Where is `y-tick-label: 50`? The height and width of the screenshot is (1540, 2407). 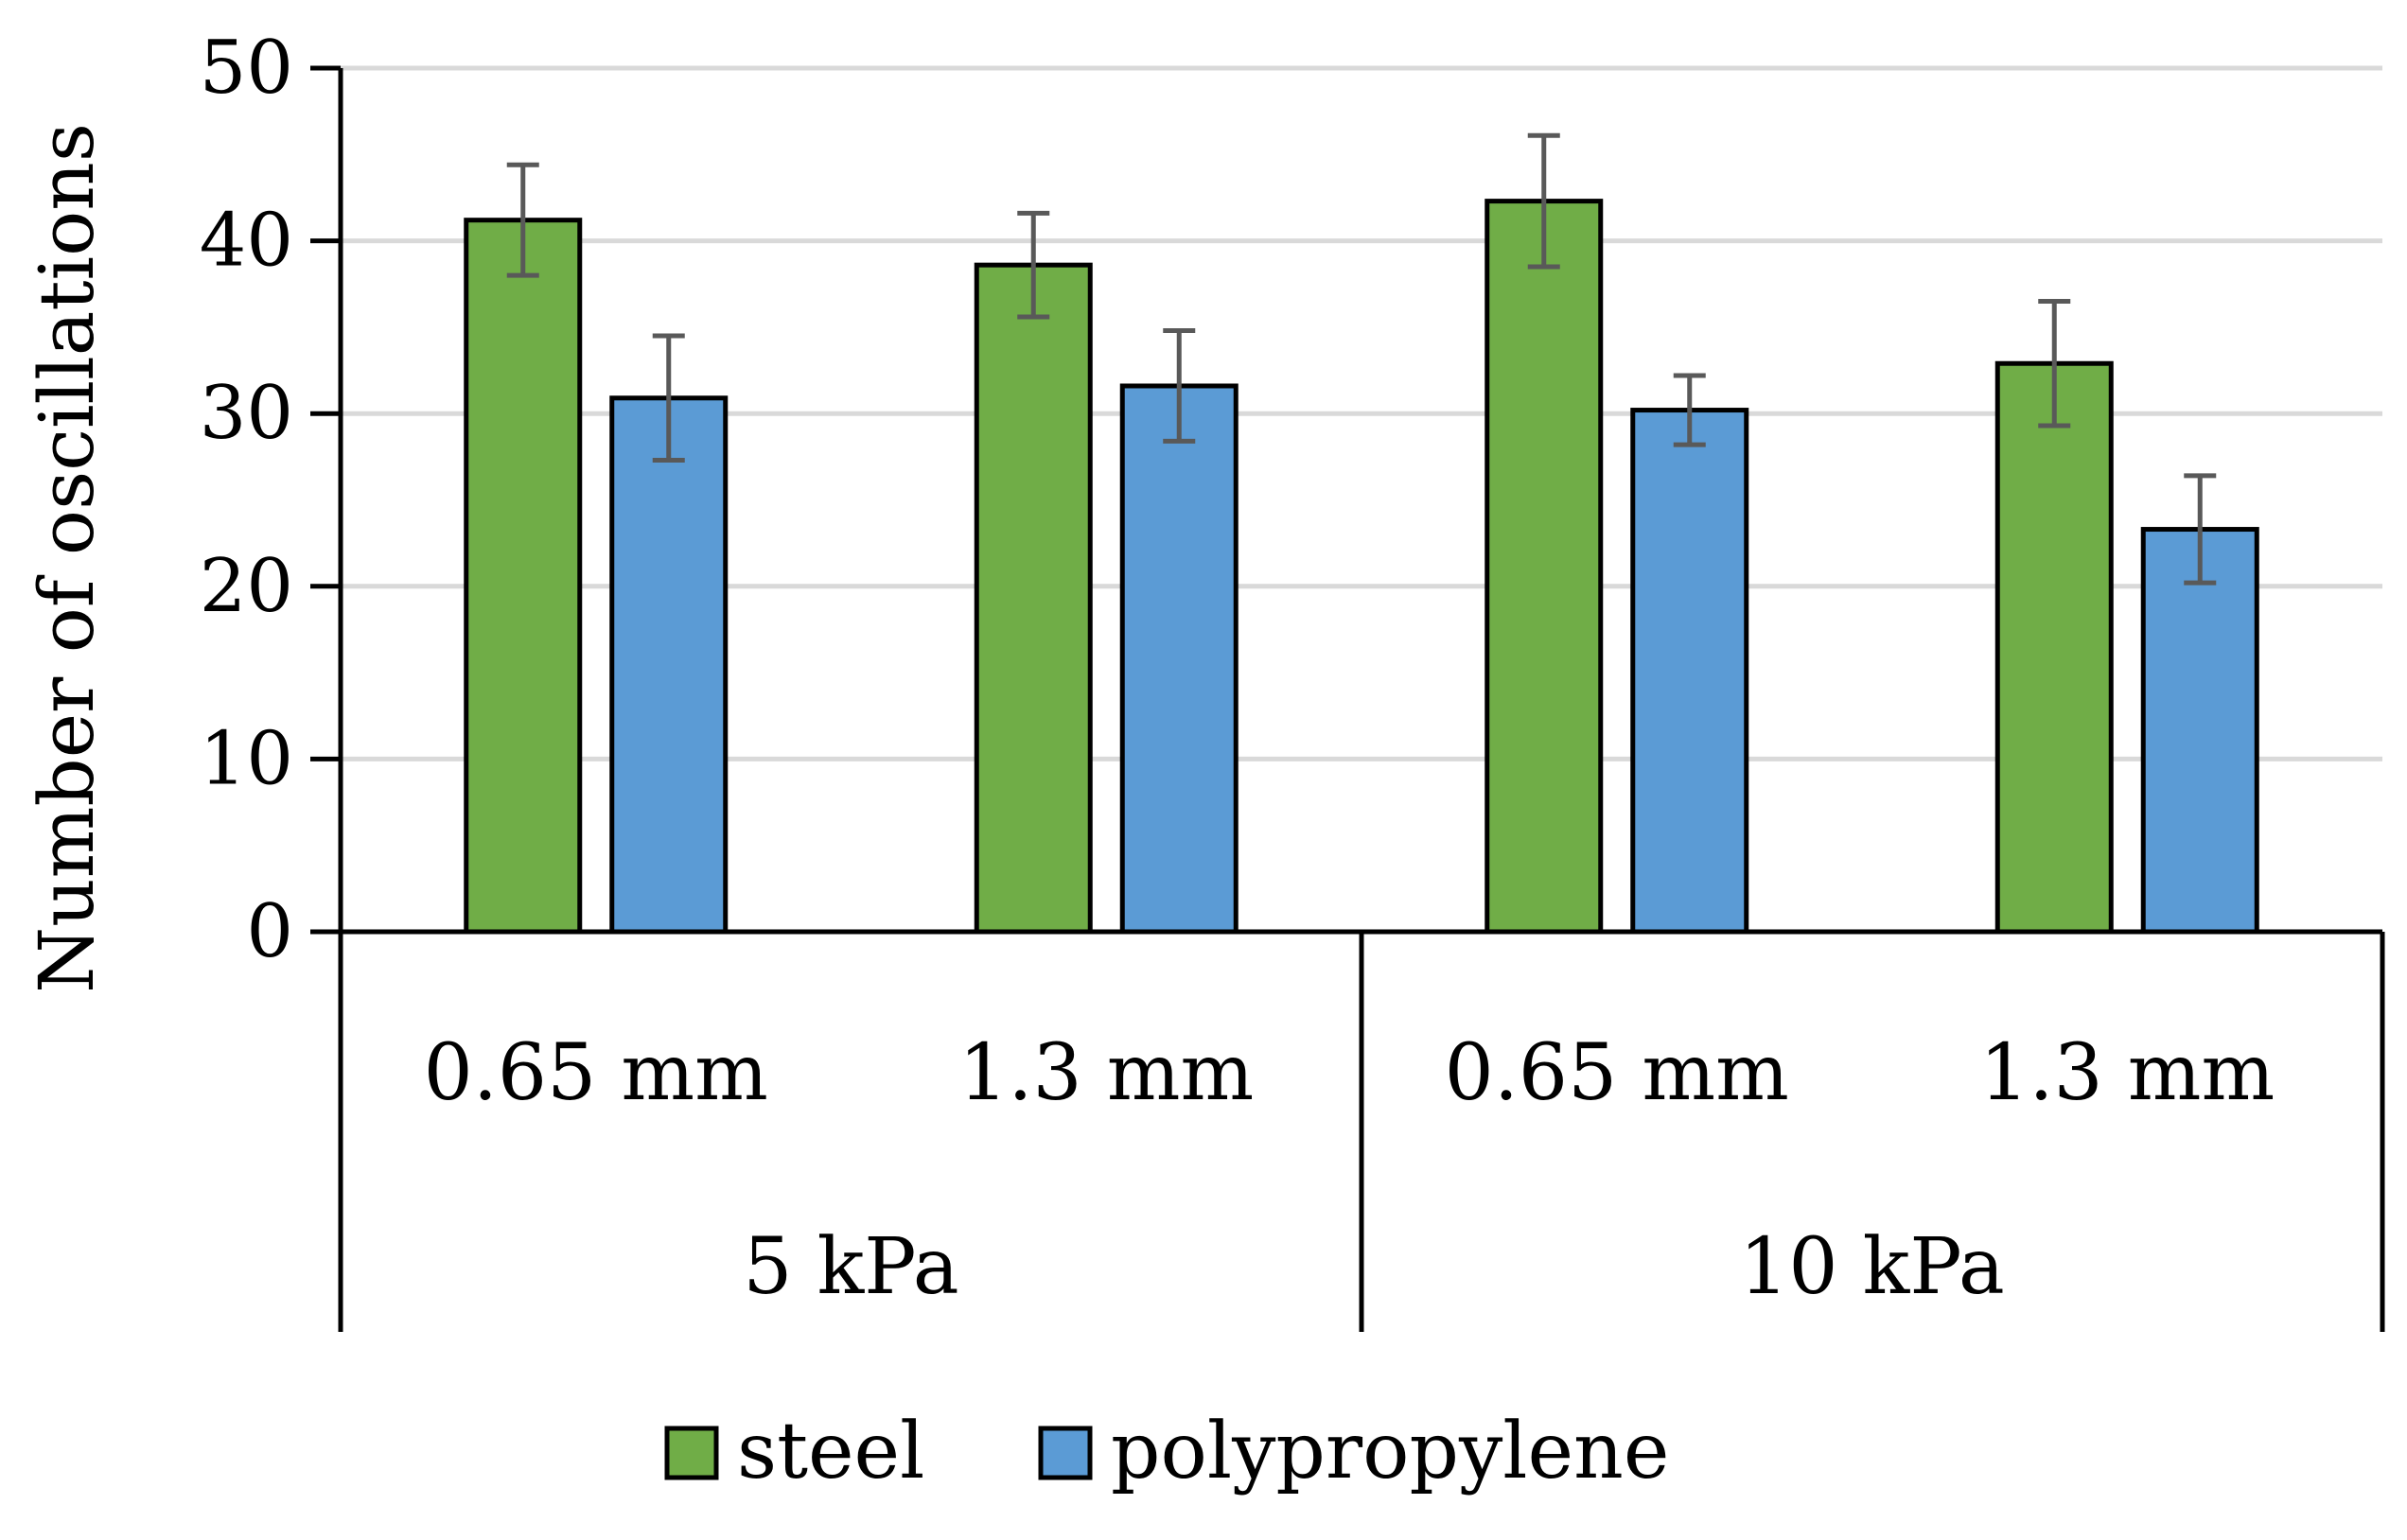
y-tick-label: 50 is located at coordinates (247, 68).